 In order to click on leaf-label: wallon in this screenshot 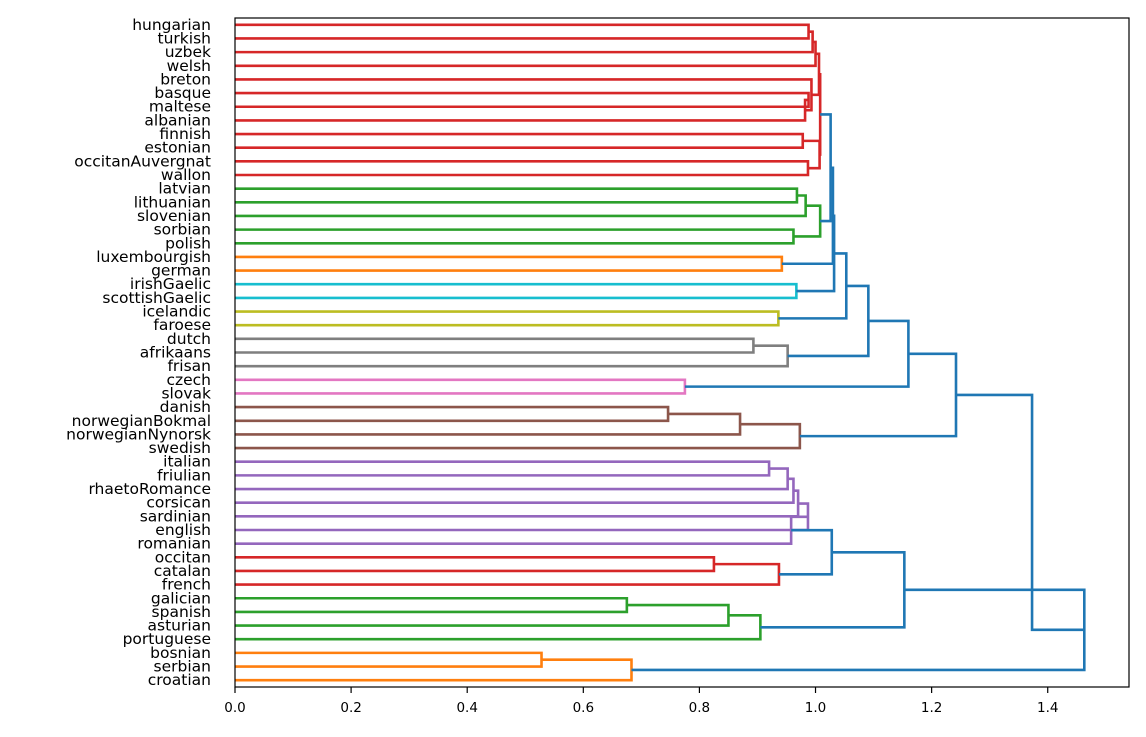, I will do `click(186, 175)`.